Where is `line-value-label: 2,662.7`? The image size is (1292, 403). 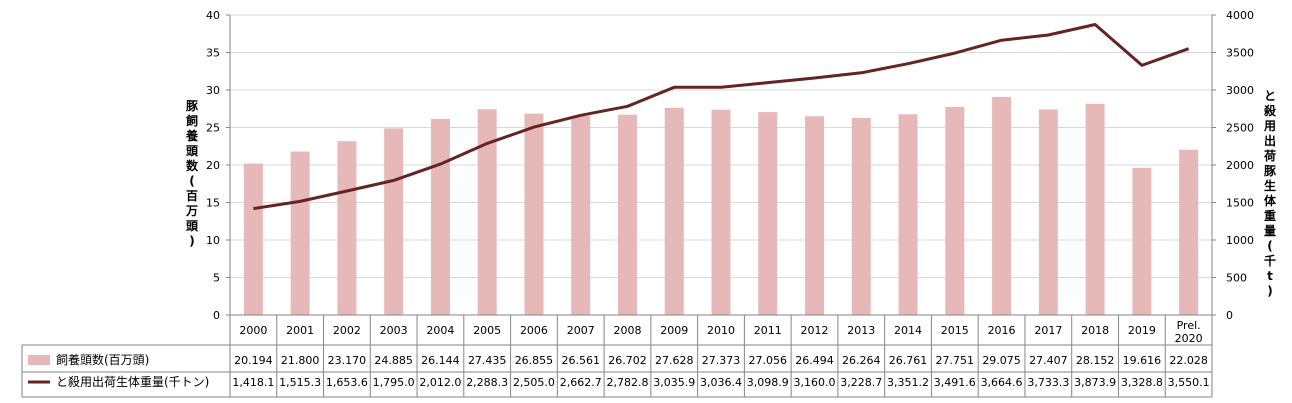 line-value-label: 2,662.7 is located at coordinates (581, 382).